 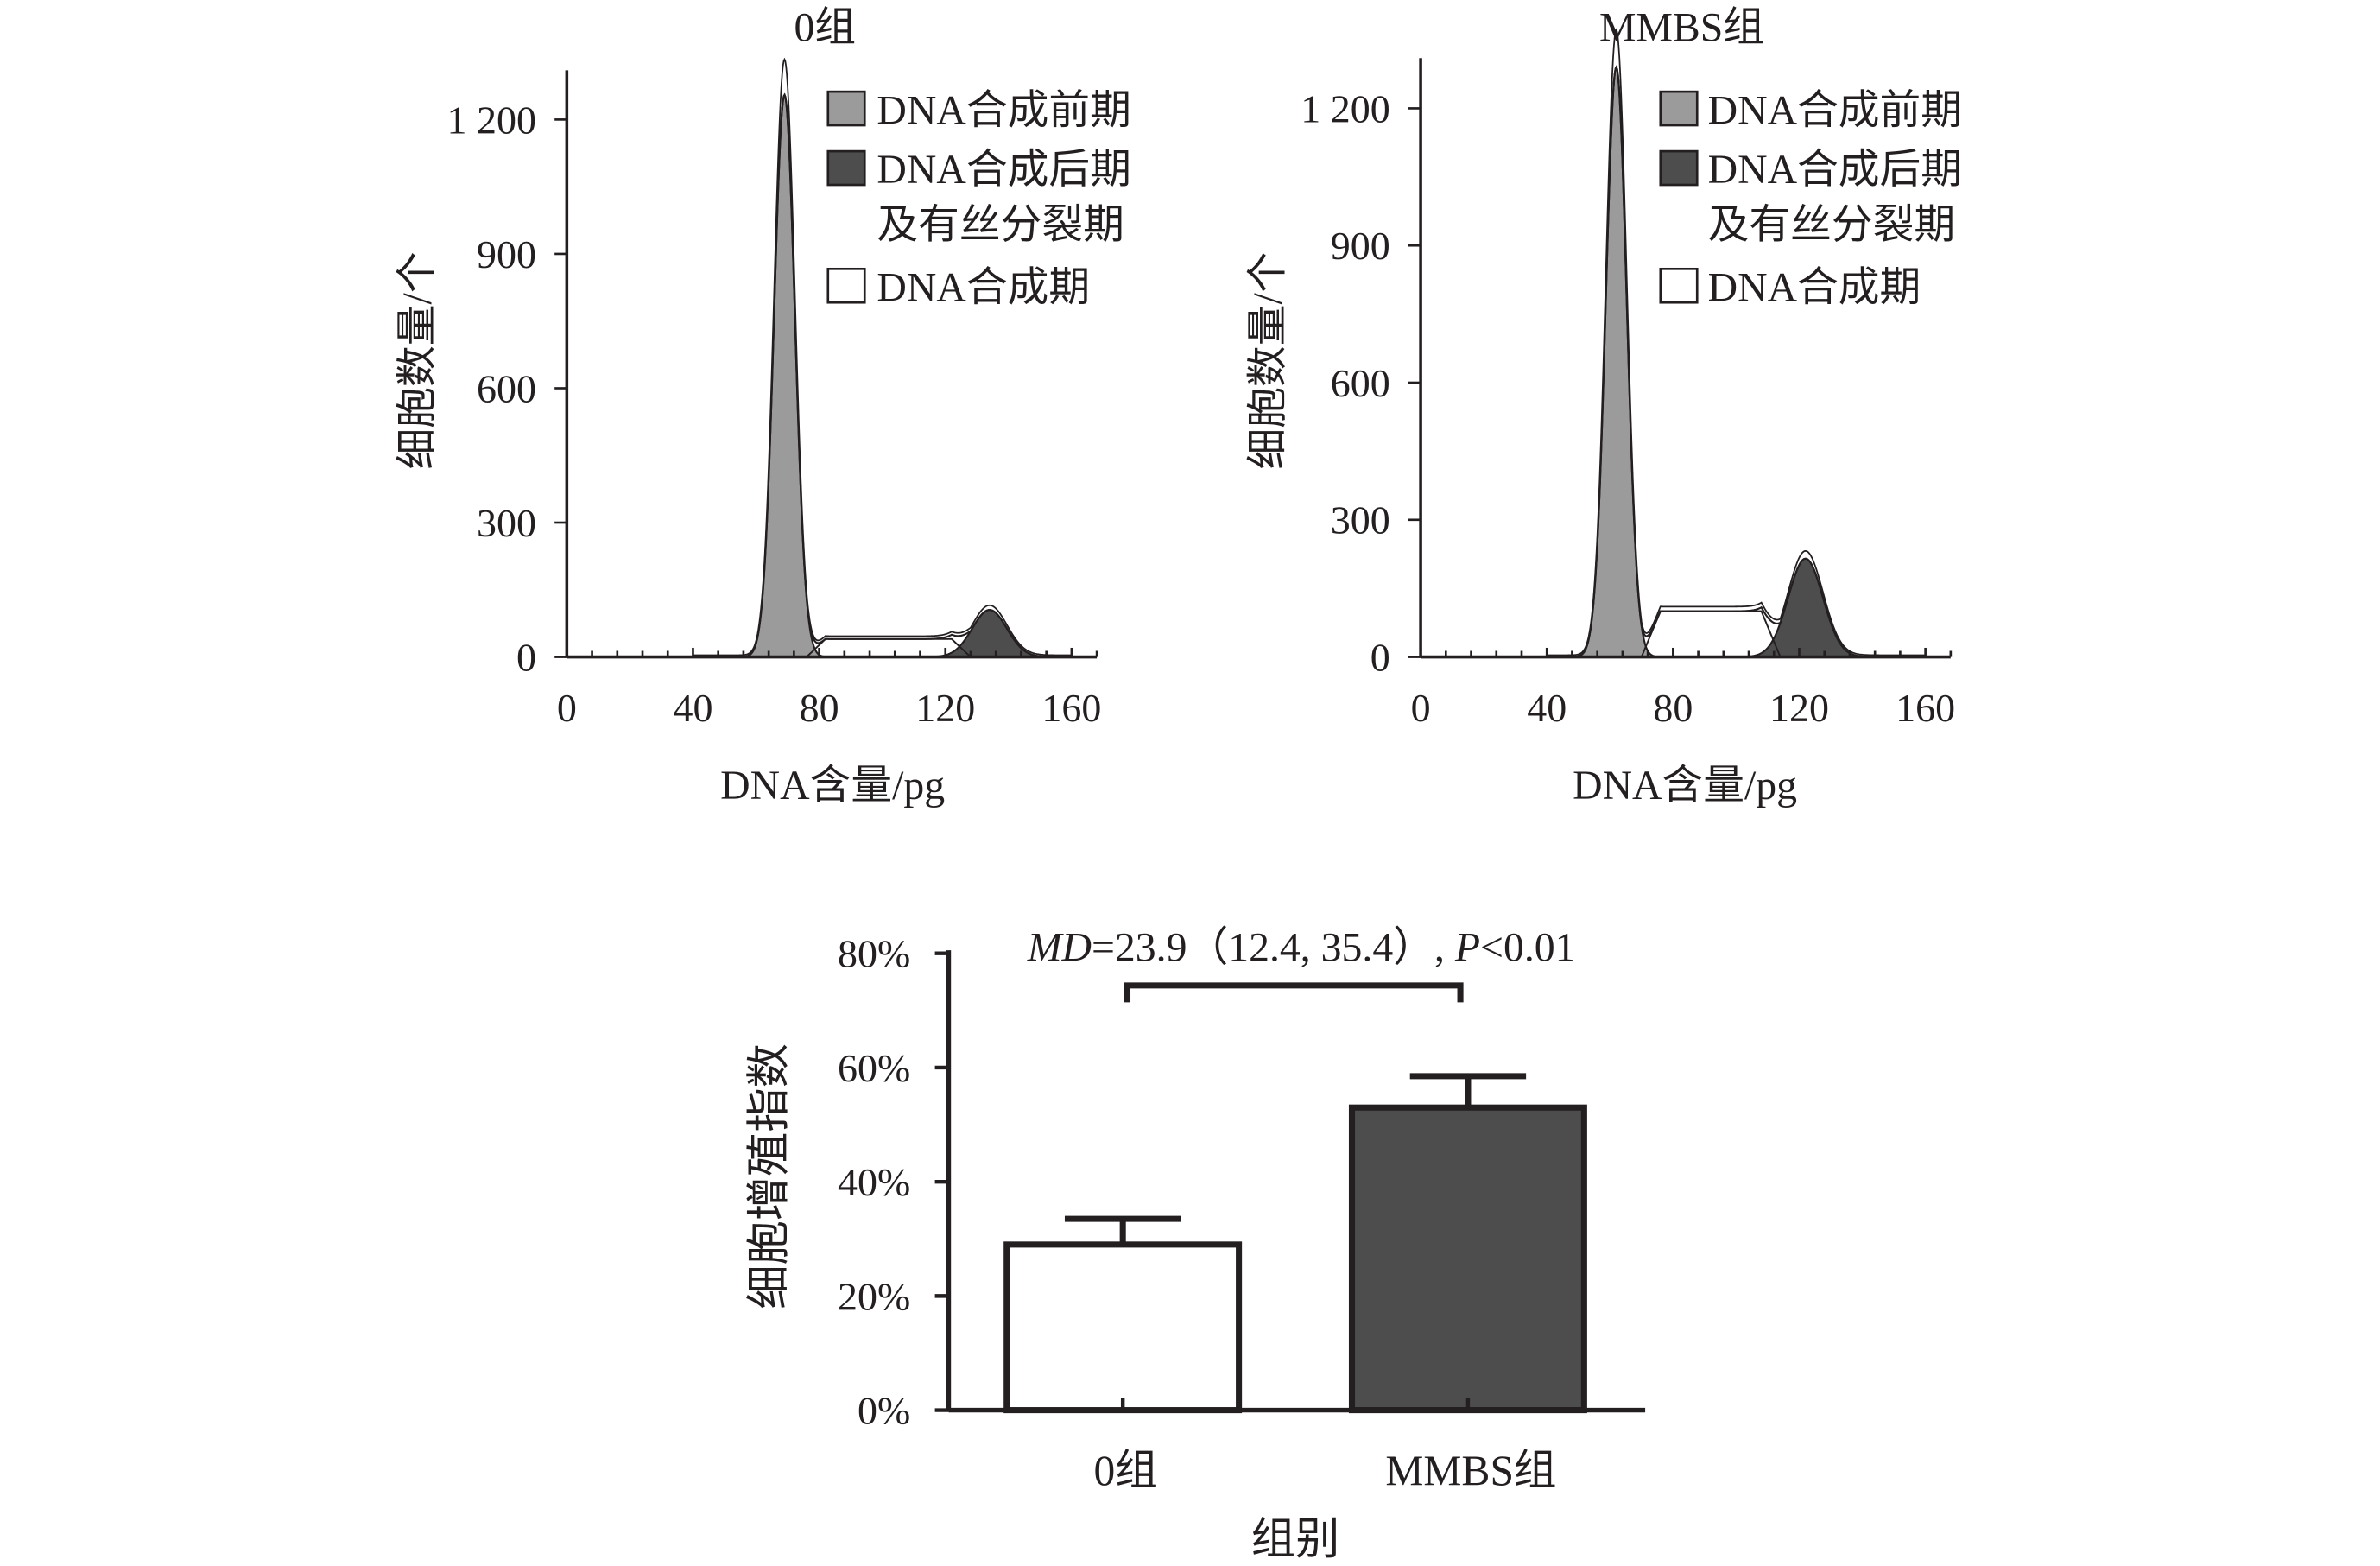 I want to click on panel-title: MMBS组, so click(x=1682, y=28).